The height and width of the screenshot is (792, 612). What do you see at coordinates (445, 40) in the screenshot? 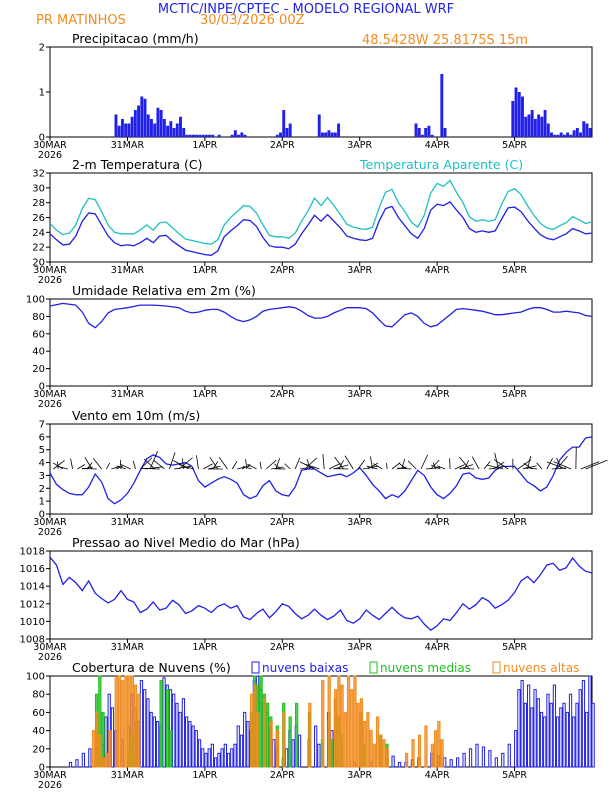
I see `station-coords: 48.5428W 25.8175S 15m` at bounding box center [445, 40].